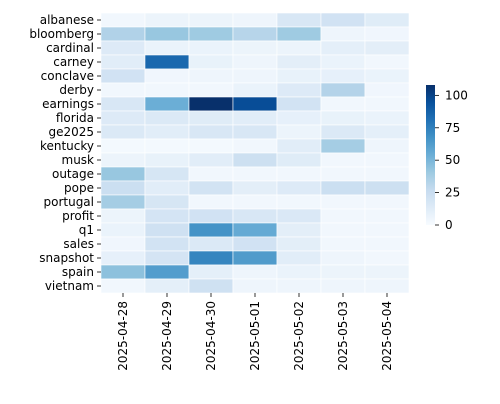  I want to click on y-tick-label: ge2025, so click(71, 132).